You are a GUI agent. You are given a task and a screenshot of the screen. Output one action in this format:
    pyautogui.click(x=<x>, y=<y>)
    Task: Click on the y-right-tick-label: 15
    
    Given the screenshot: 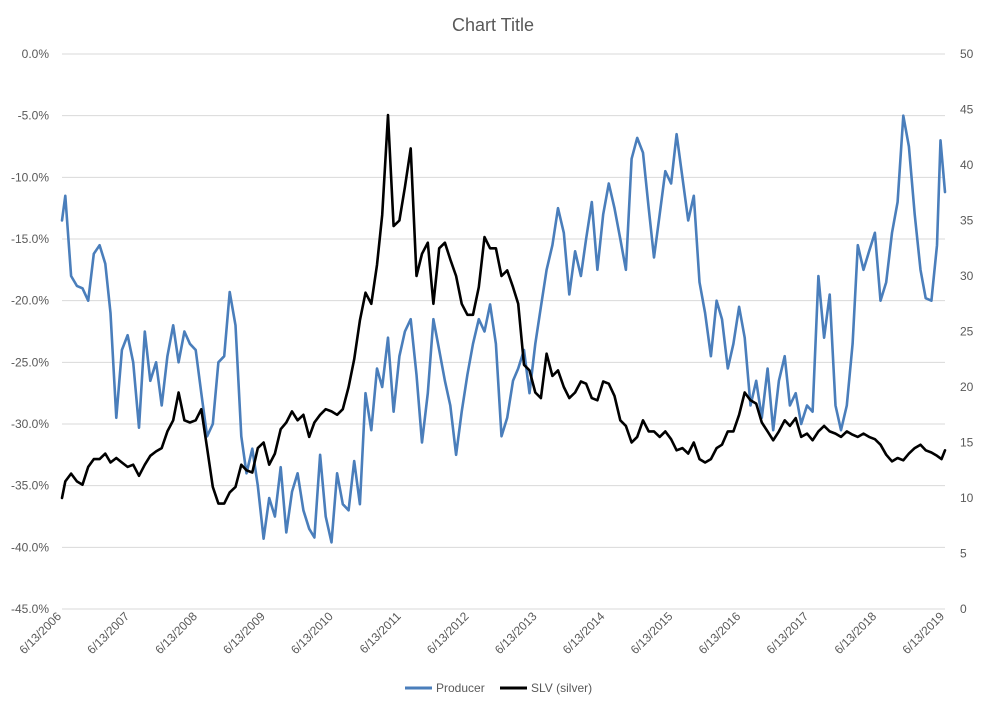 What is the action you would take?
    pyautogui.click(x=967, y=443)
    